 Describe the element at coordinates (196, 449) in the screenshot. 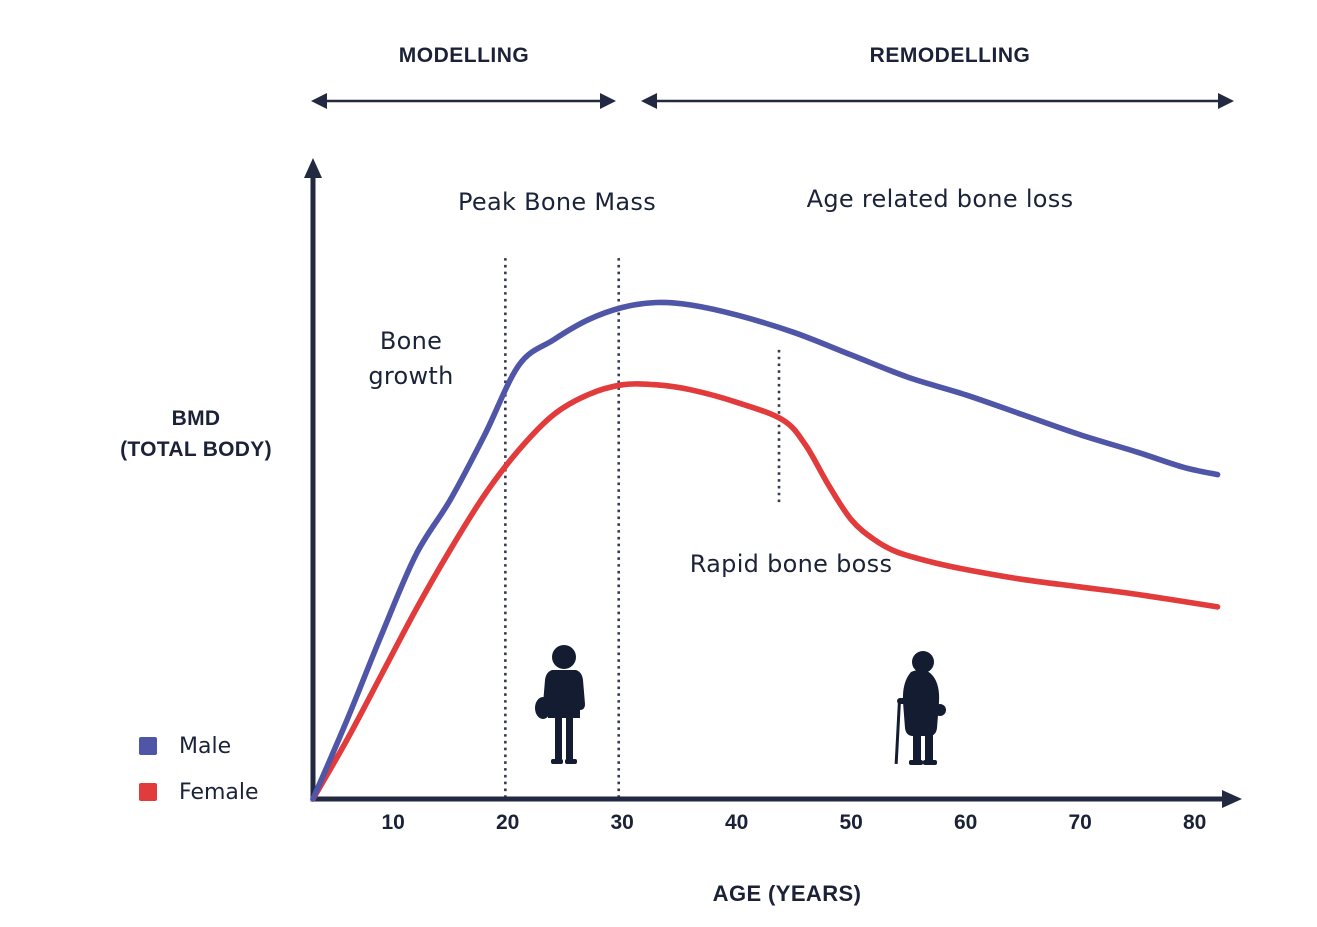

I see `y-axis-title-line2: (TOTAL BODY)` at that location.